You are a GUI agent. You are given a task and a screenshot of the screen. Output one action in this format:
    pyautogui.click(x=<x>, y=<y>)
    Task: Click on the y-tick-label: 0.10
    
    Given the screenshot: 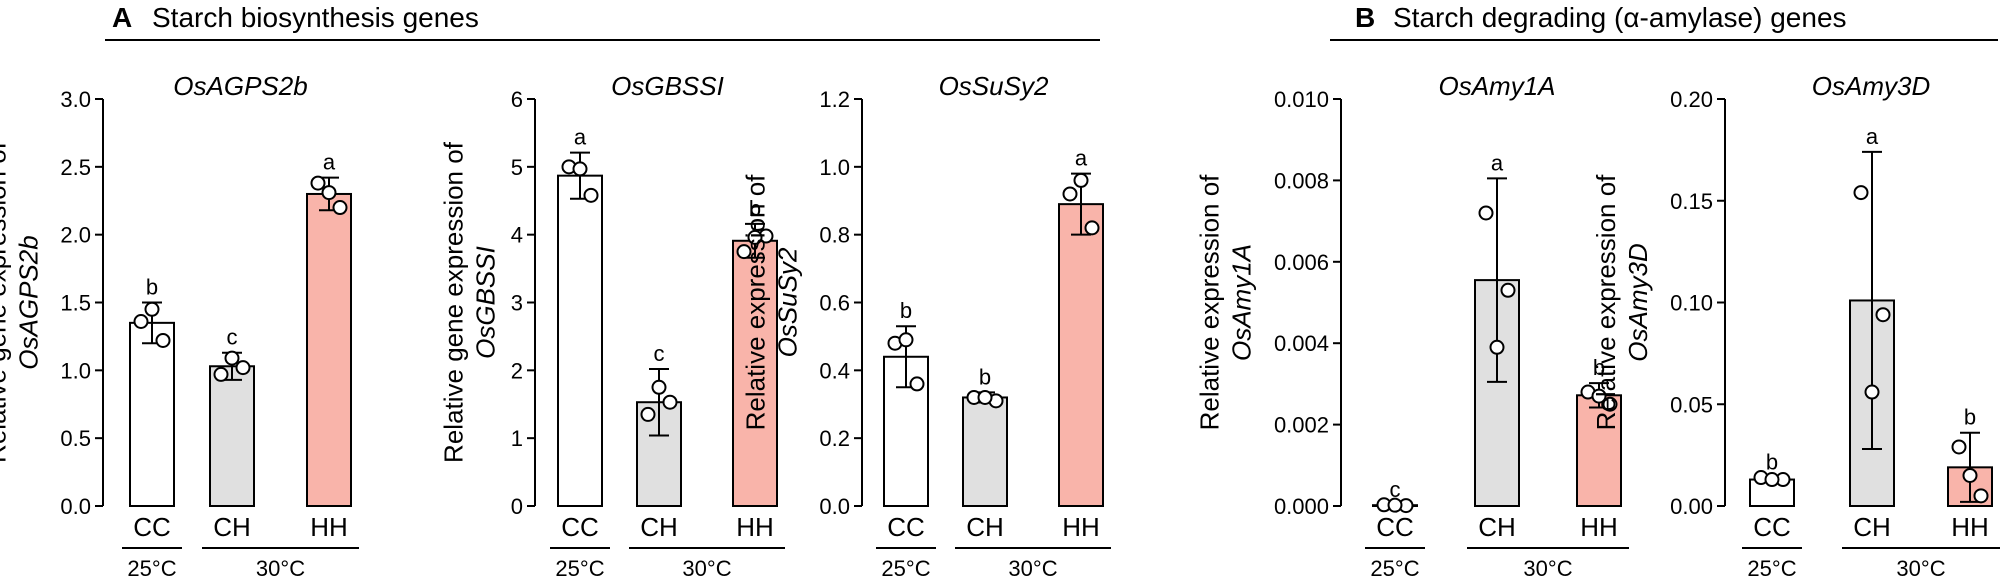 What is the action you would take?
    pyautogui.click(x=1691, y=303)
    